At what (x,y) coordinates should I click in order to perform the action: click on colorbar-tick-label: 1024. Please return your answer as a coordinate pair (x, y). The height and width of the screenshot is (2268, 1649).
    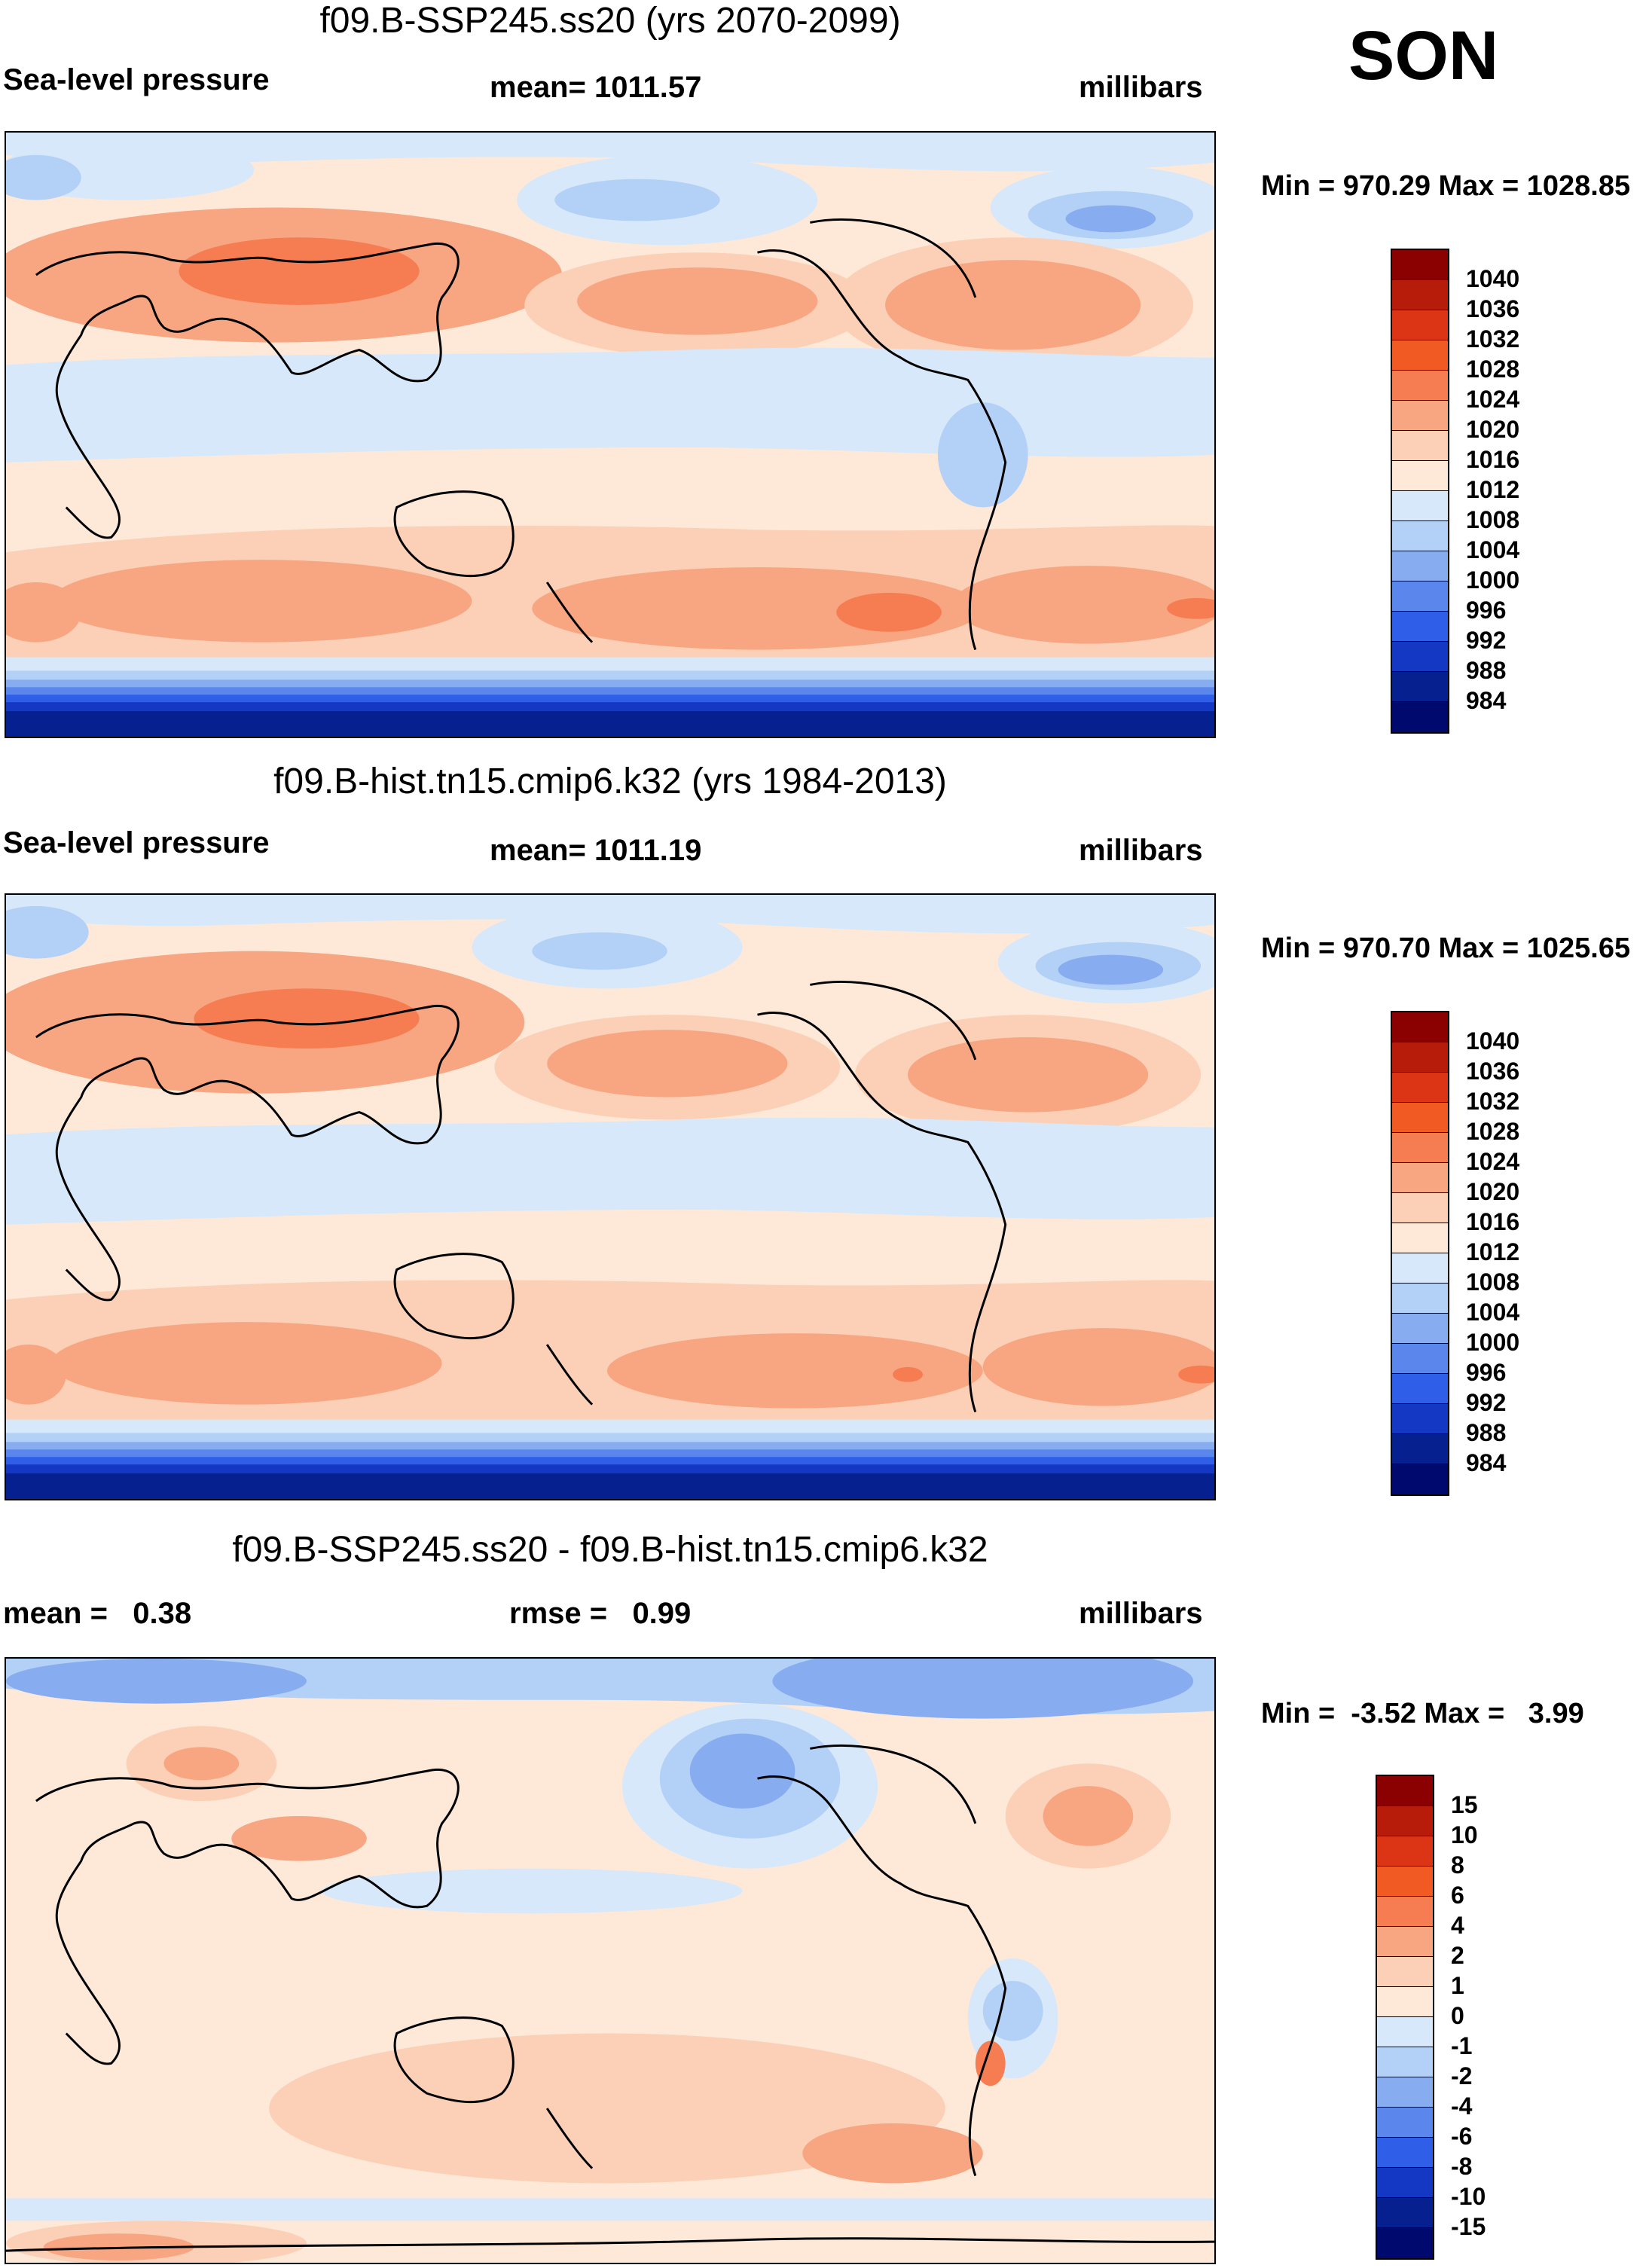
    Looking at the image, I should click on (1493, 400).